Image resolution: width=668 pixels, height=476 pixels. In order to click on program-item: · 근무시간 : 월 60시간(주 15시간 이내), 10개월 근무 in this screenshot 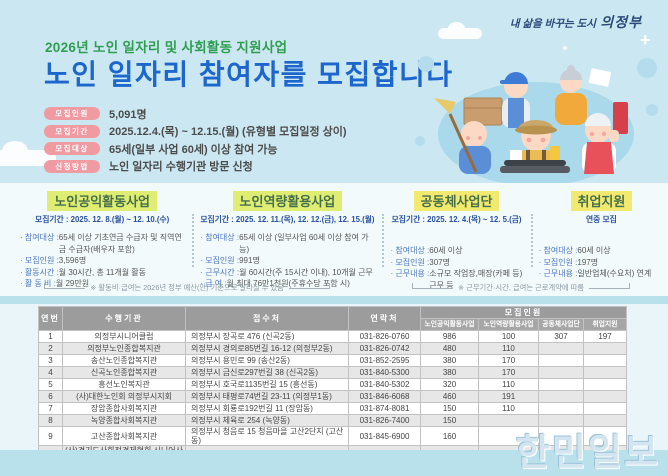, I will do `click(286, 272)`.